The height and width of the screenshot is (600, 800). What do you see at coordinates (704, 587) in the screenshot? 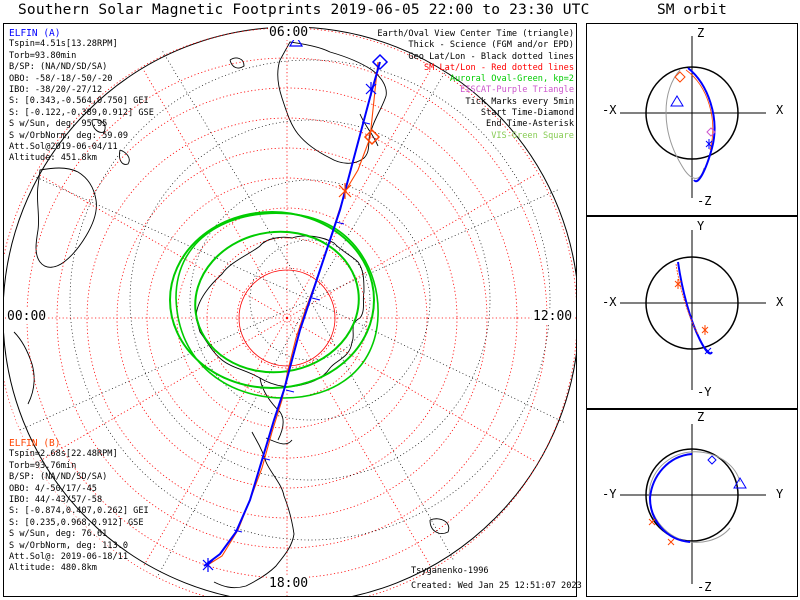
I see `orbit-3-label-bottom: -Z` at bounding box center [704, 587].